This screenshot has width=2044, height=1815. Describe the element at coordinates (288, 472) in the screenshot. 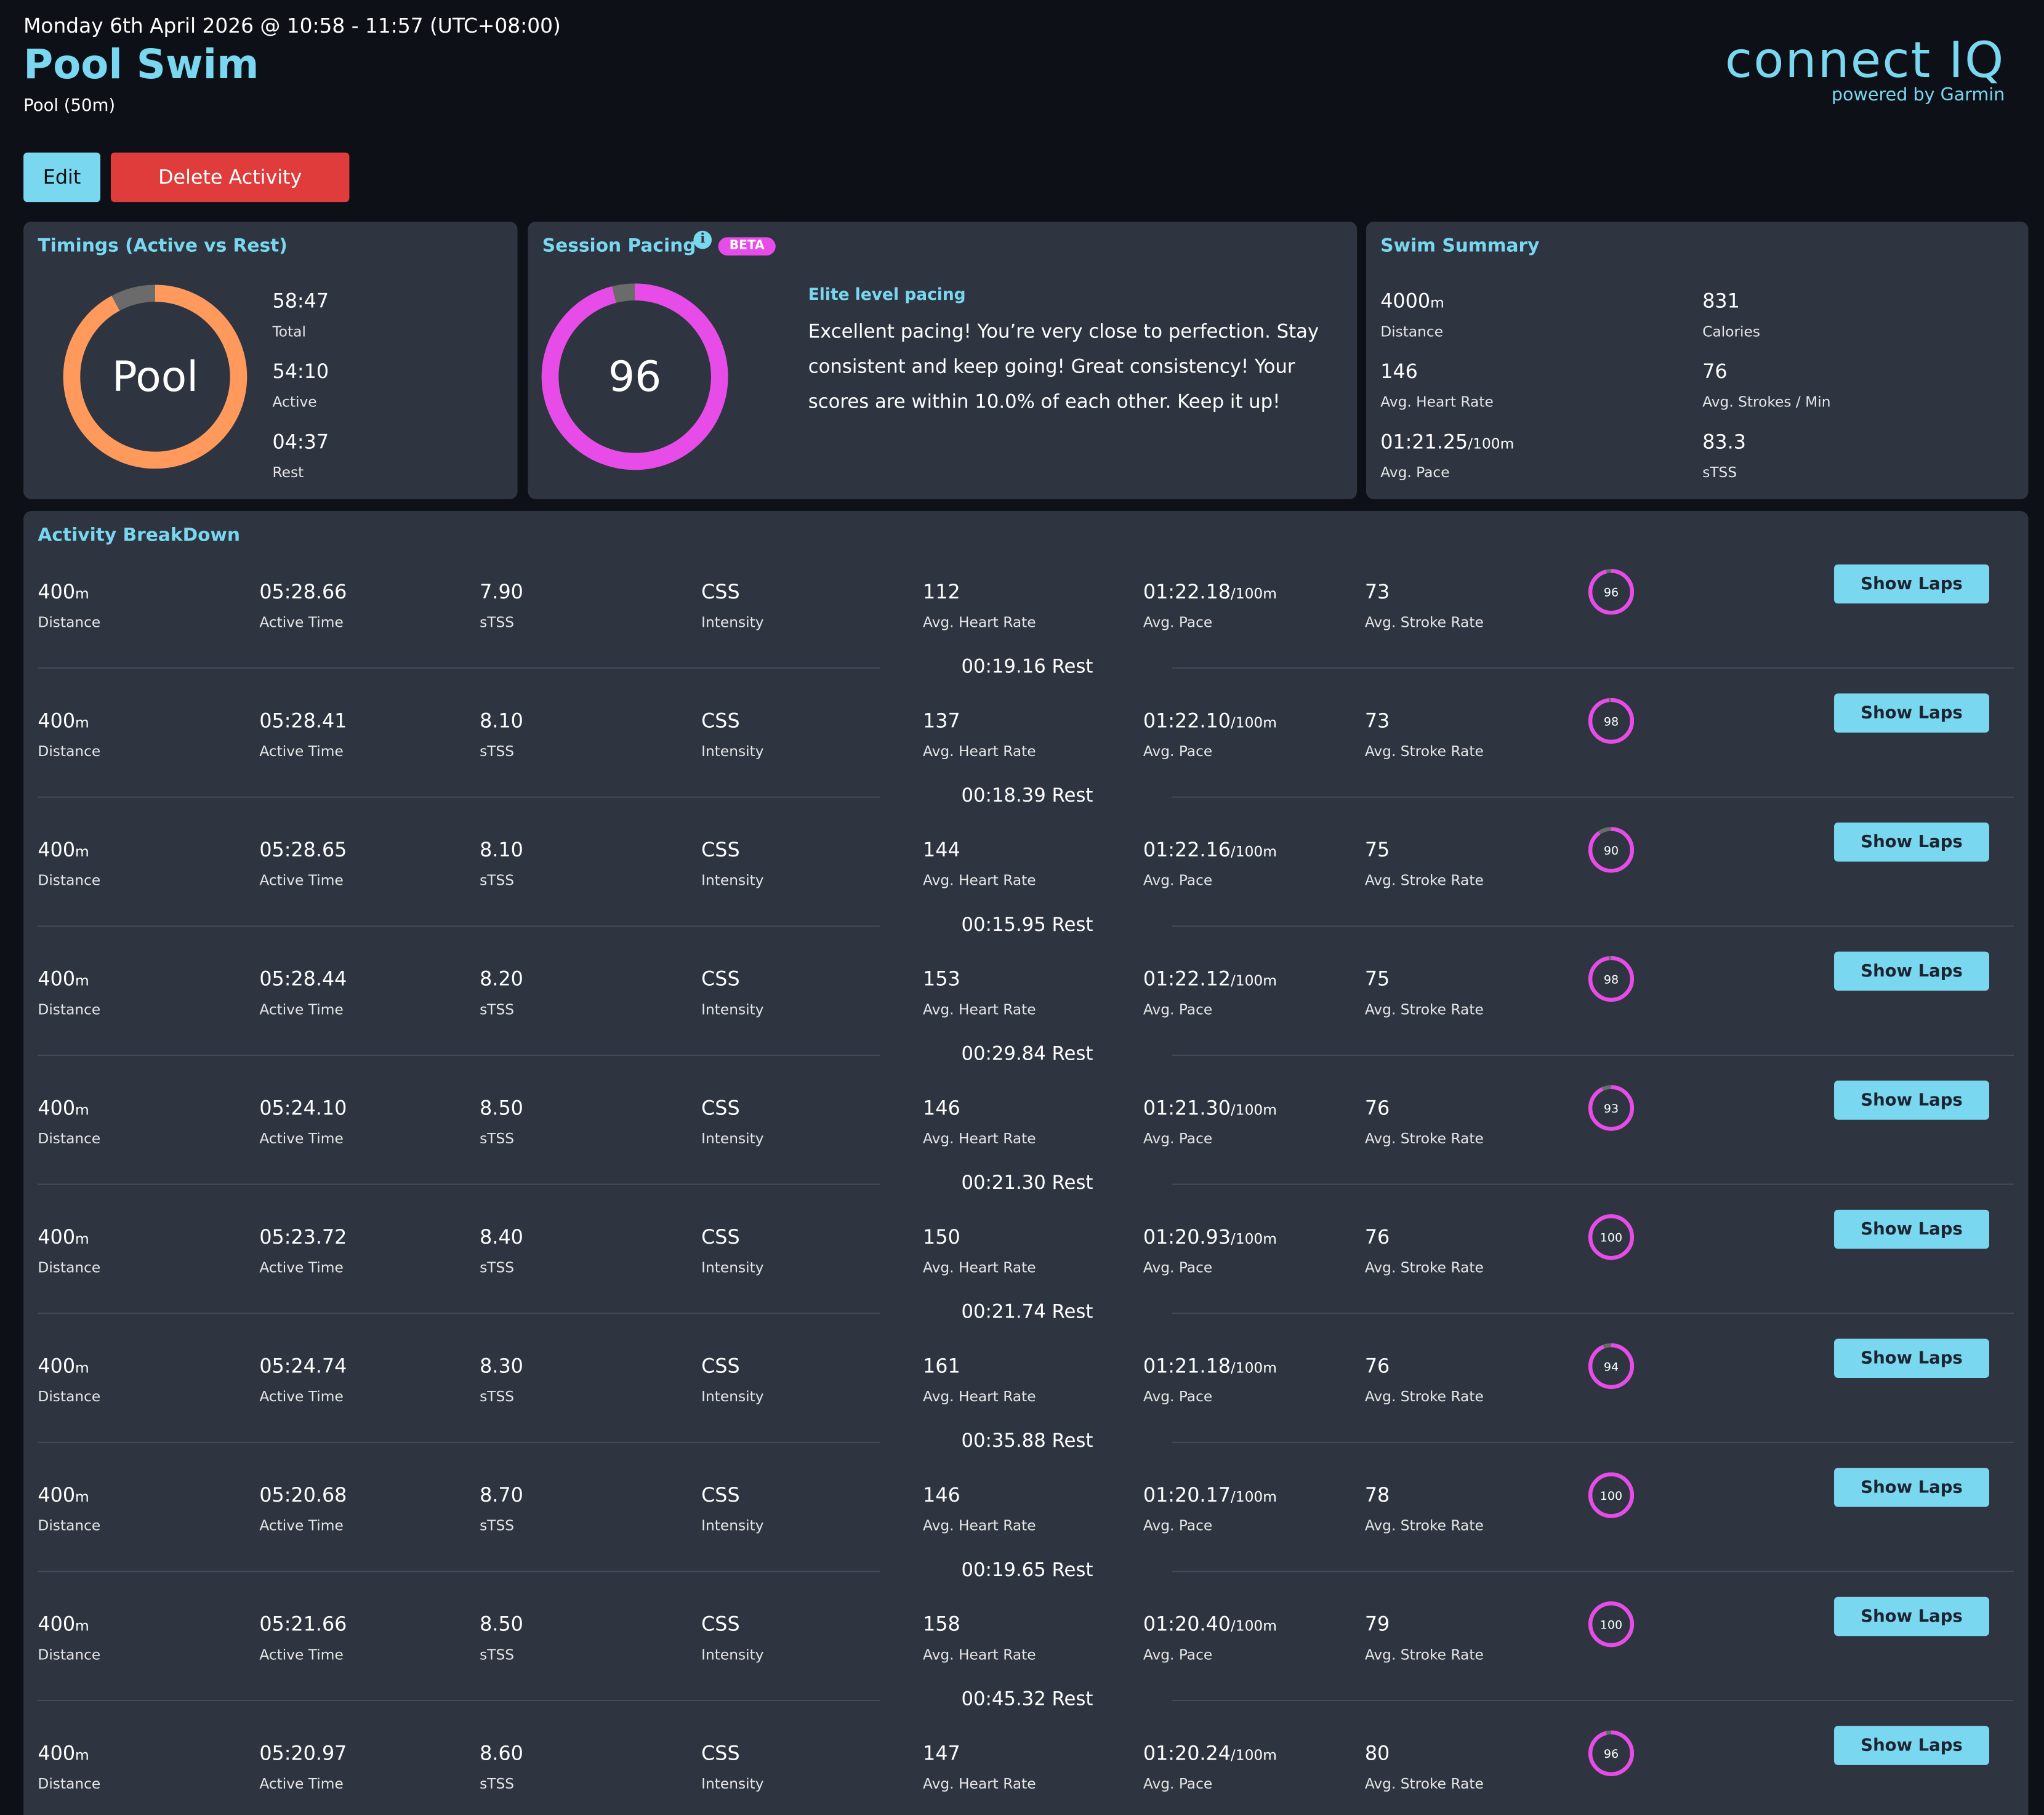

I see `rest-time-label: Rest` at that location.